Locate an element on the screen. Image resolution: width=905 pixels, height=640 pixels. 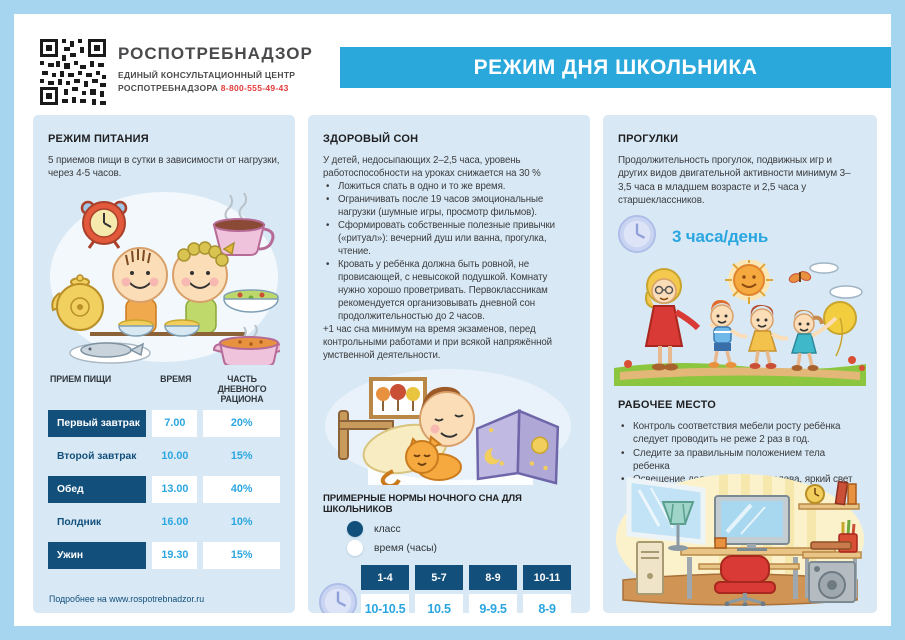
meals-illustration is located at coordinates (167, 278).